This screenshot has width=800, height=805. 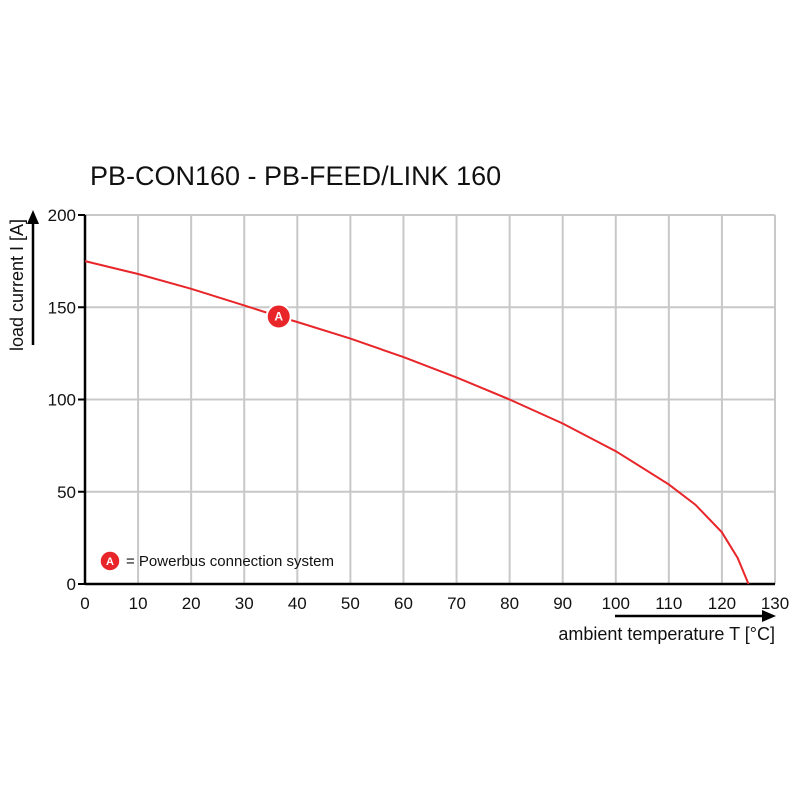 I want to click on x-tick-label-0: 0, so click(x=84, y=603).